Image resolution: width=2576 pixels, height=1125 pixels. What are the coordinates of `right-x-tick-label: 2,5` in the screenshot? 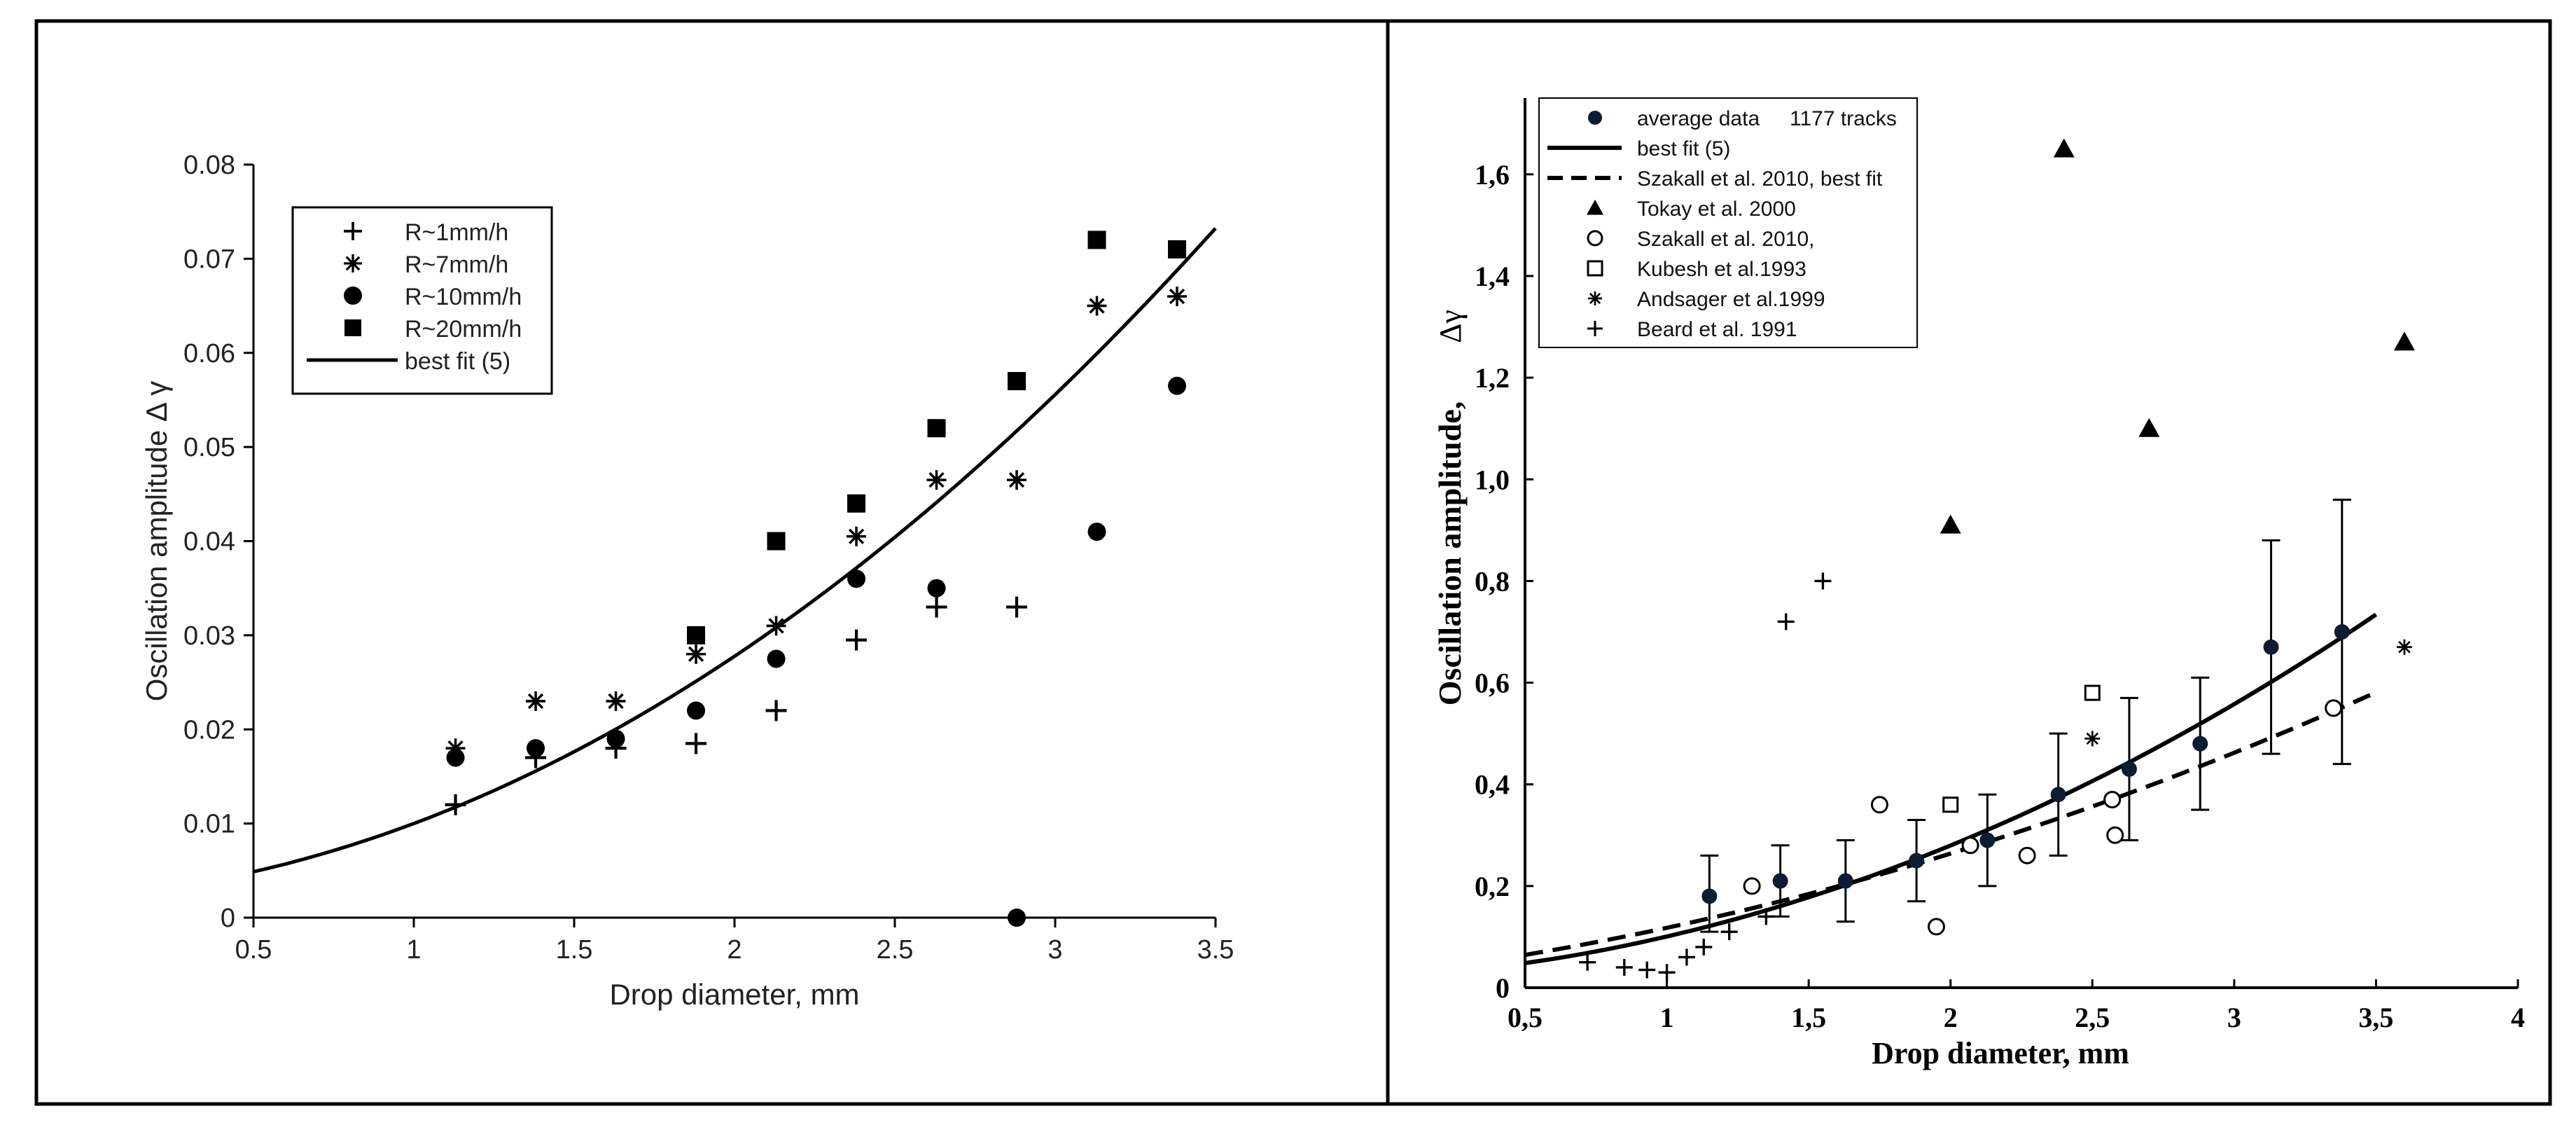 It's located at (2092, 1017).